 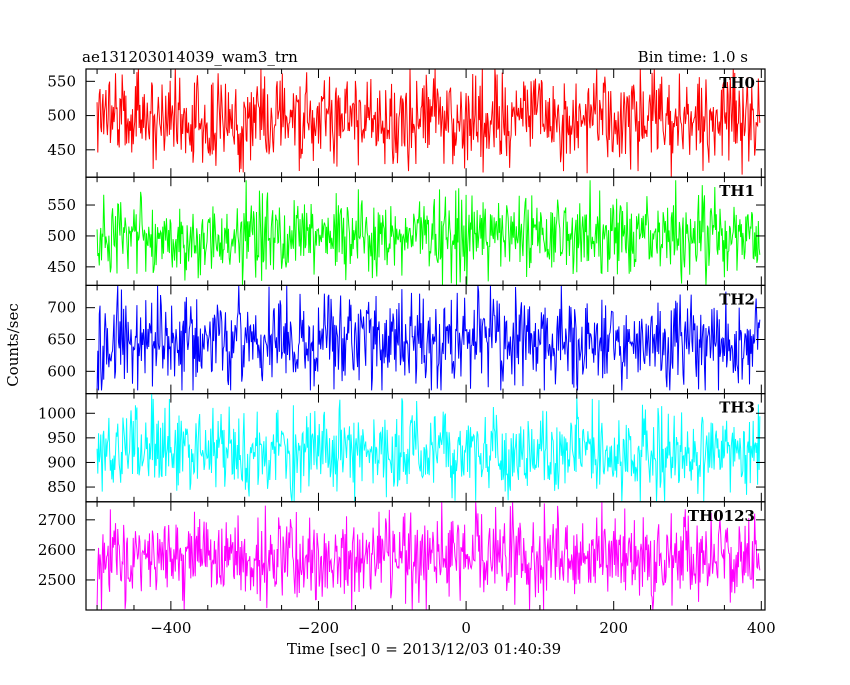 I want to click on y-tick-label: 2500, so click(x=57, y=580).